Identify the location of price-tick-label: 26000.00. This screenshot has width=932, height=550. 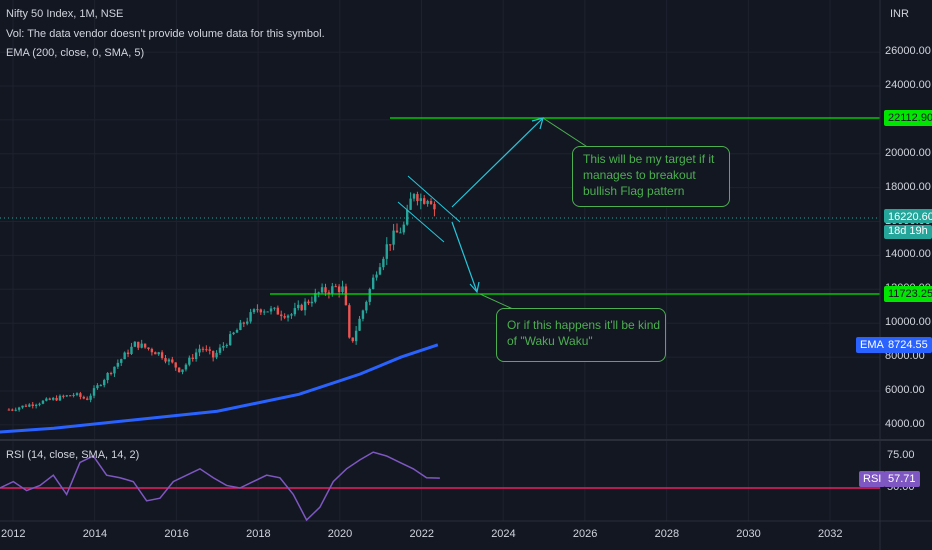
(908, 51).